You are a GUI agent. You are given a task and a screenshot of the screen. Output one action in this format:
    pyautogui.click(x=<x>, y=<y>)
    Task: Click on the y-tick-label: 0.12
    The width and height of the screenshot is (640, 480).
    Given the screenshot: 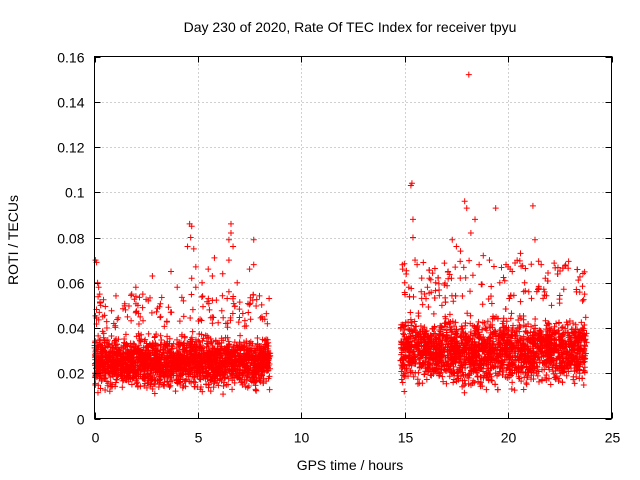 What is the action you would take?
    pyautogui.click(x=70, y=148)
    